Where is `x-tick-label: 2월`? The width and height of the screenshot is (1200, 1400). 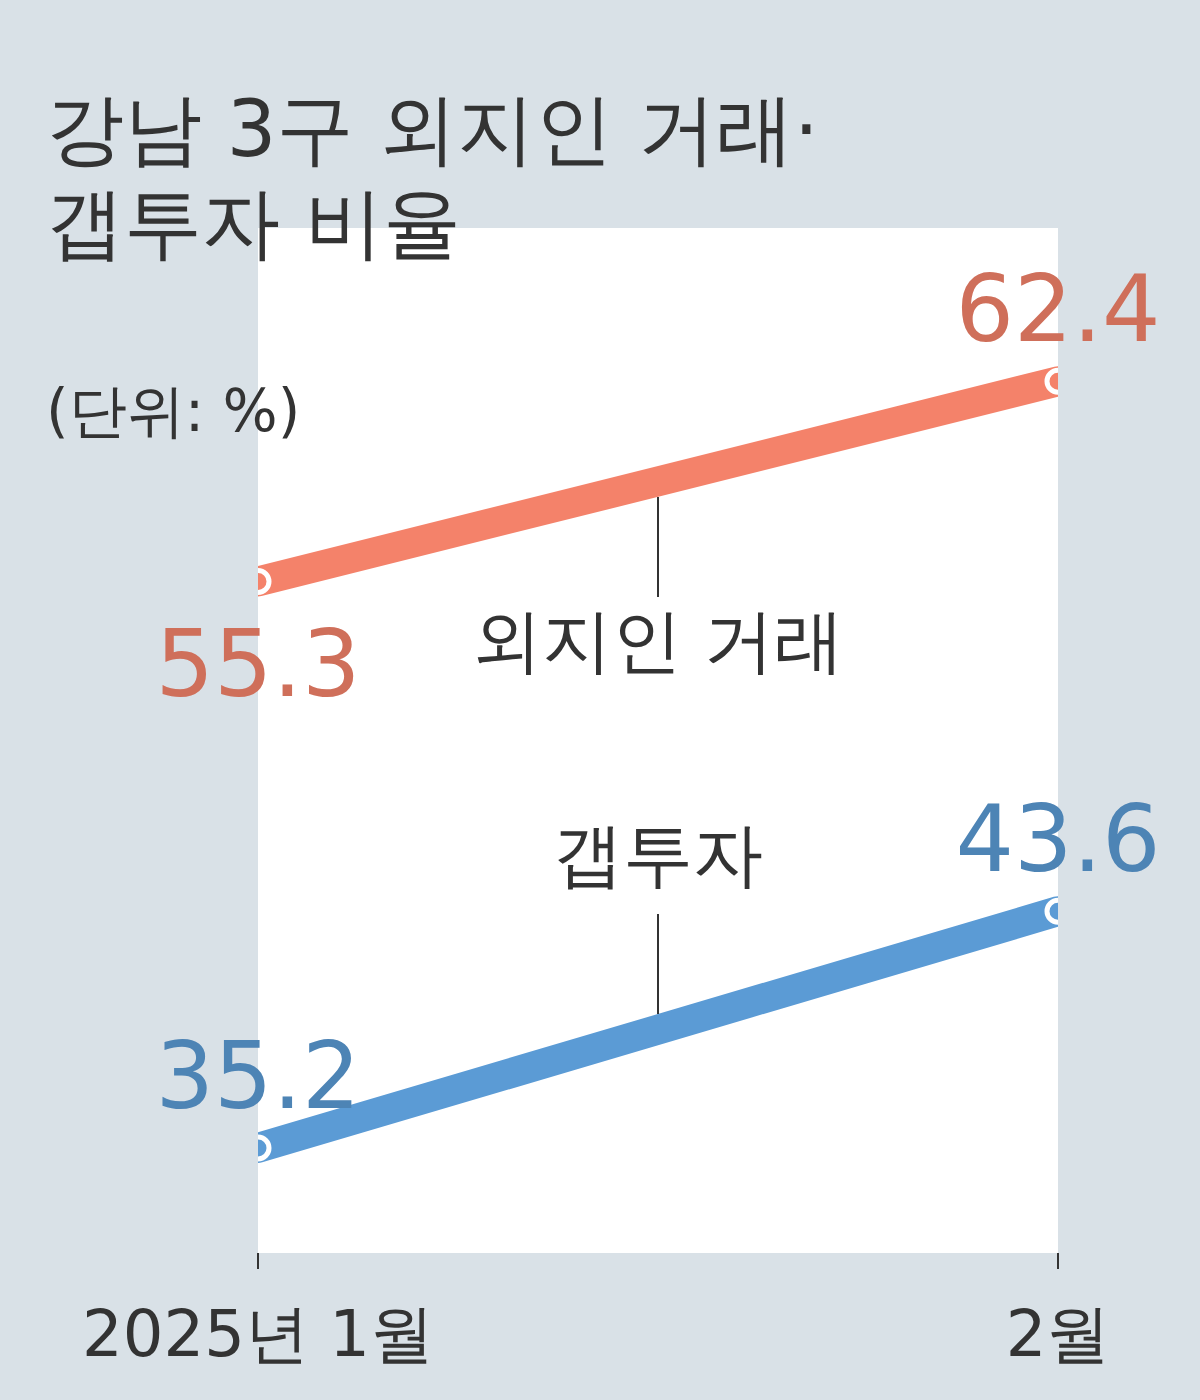
x-tick-label: 2월 is located at coordinates (1058, 1334).